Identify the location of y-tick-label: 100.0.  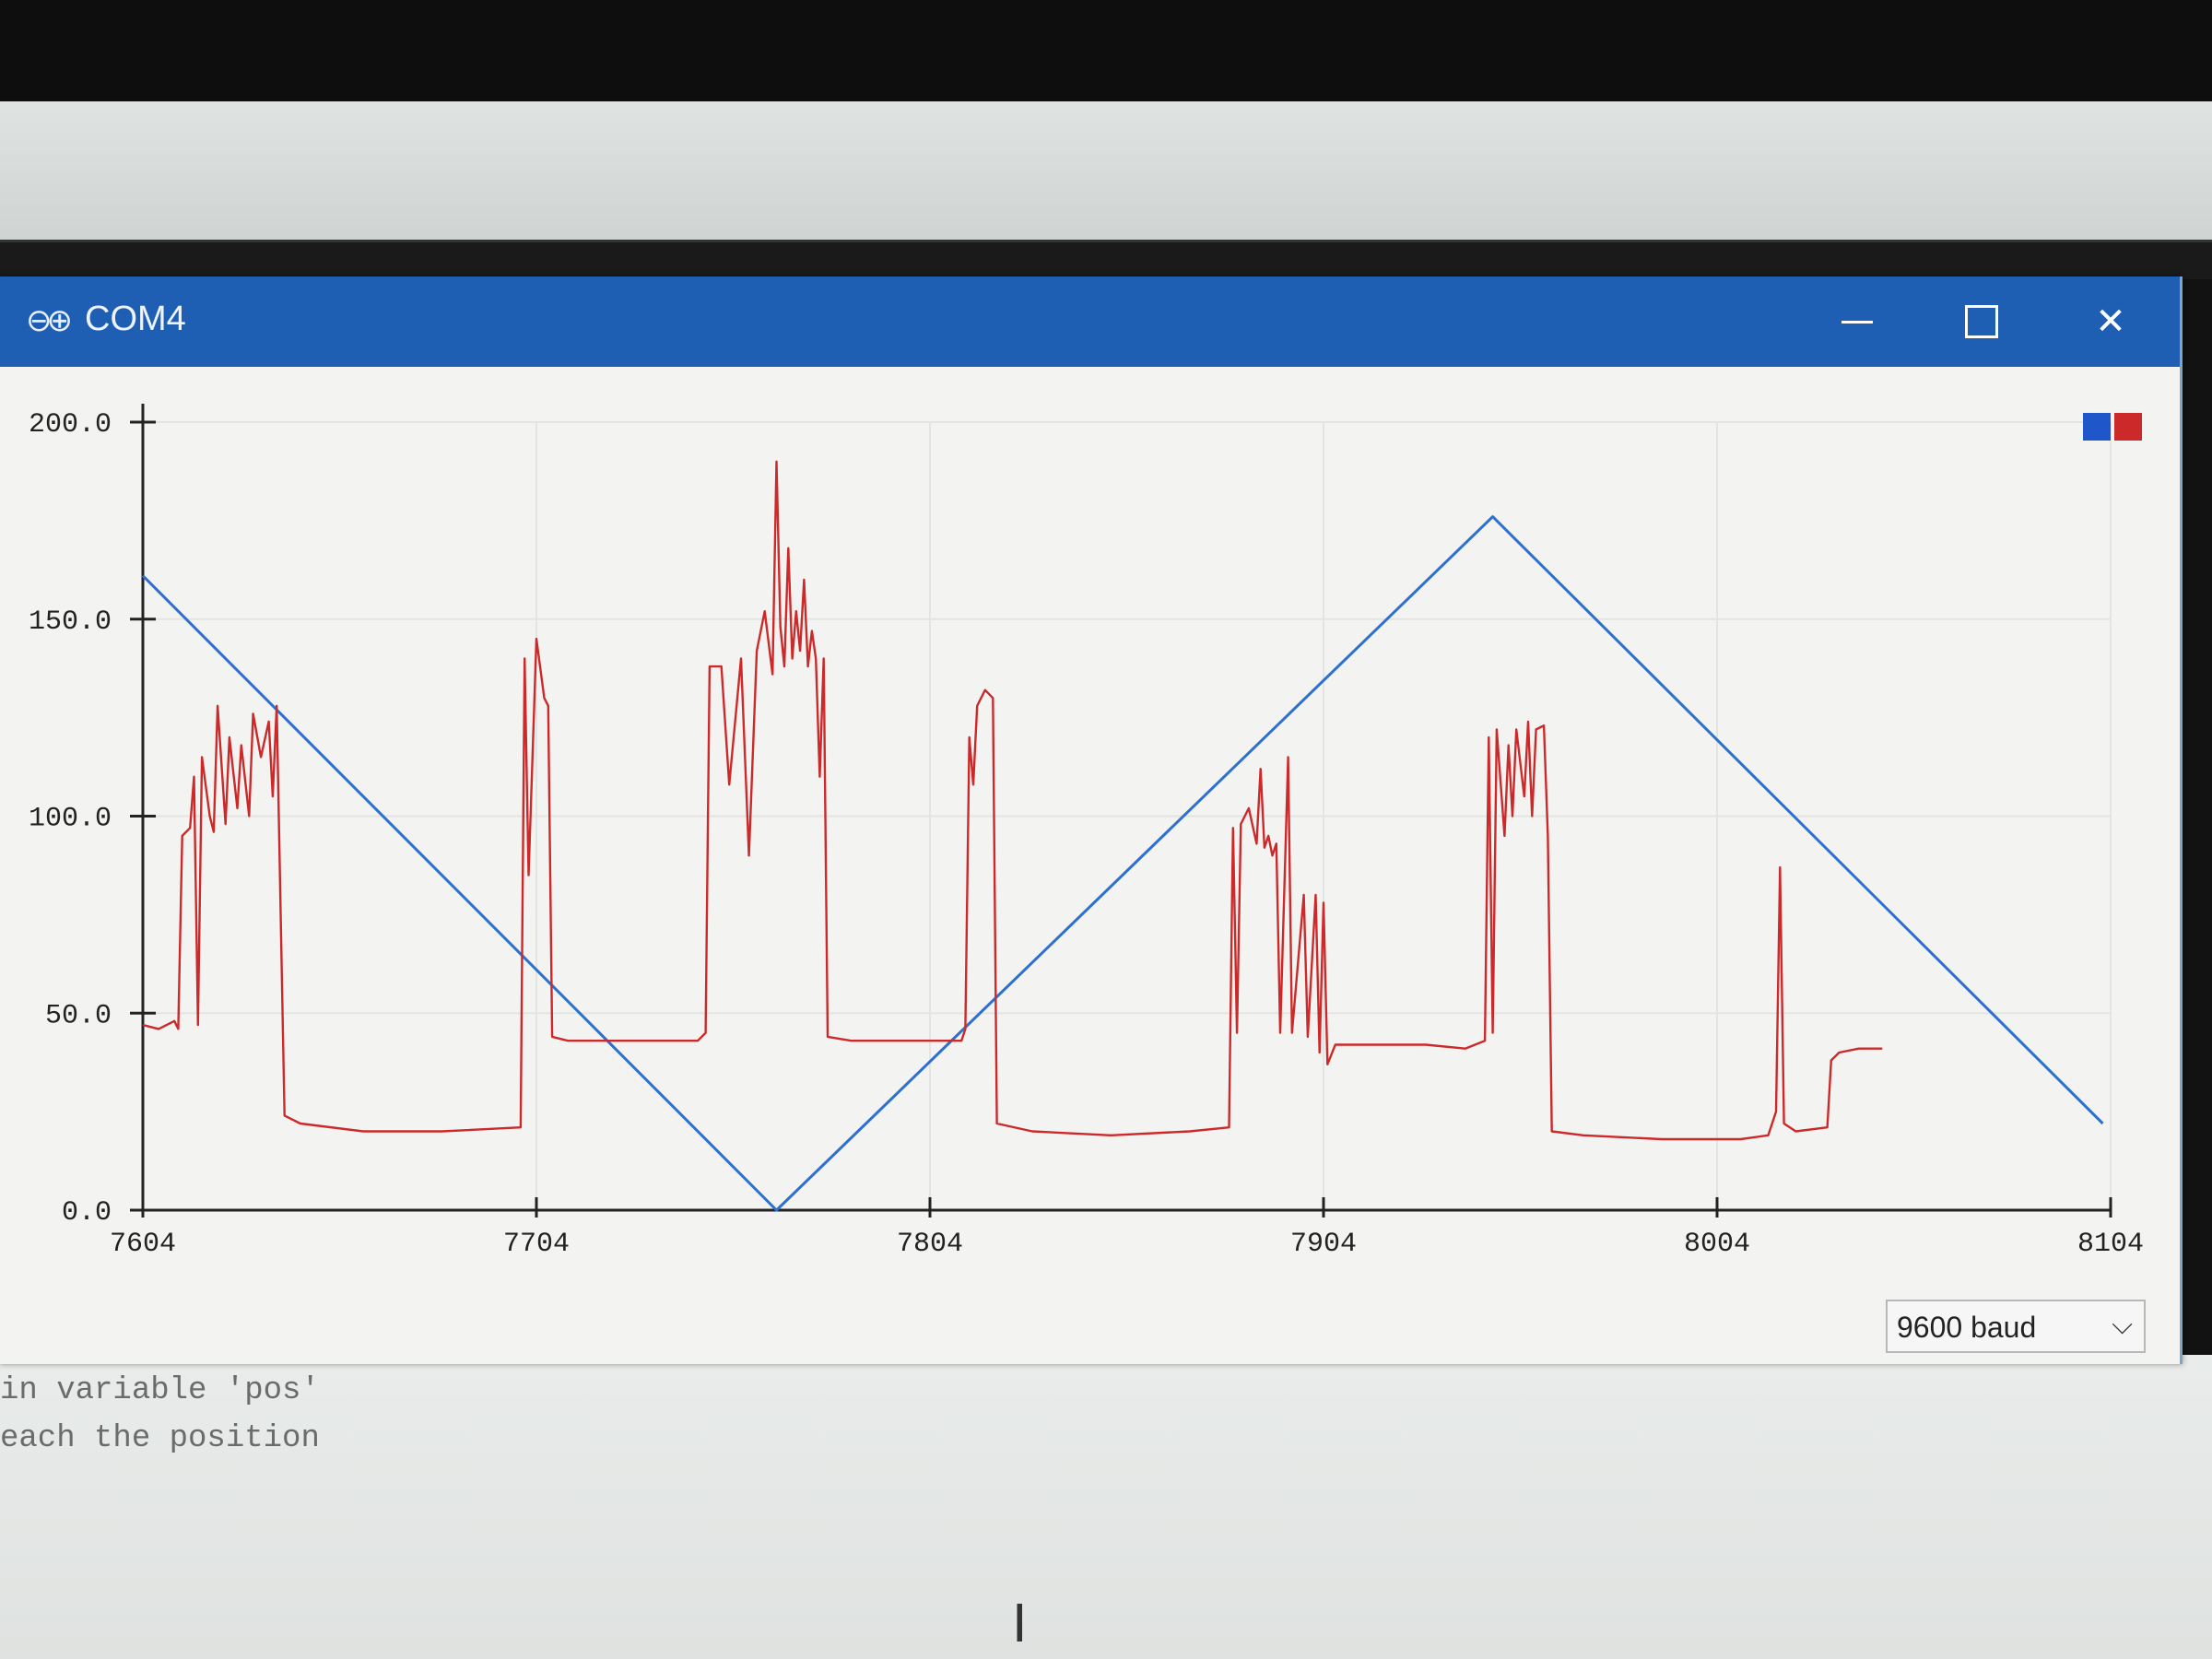
(70, 819).